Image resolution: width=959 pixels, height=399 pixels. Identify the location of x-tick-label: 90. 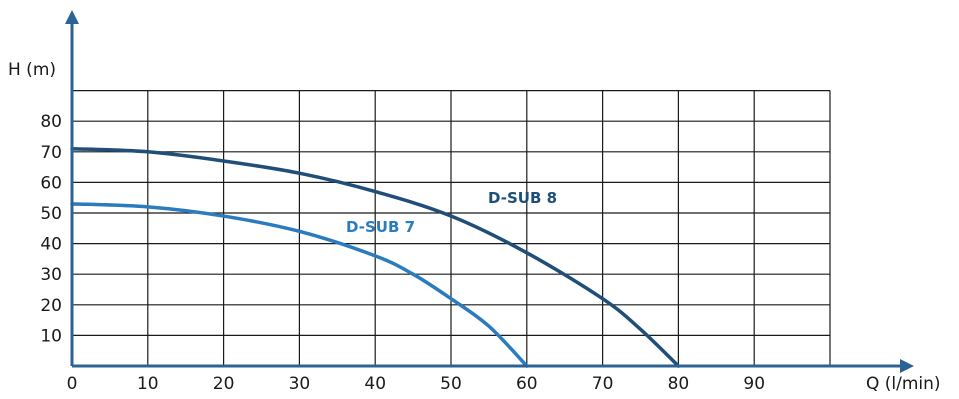
(754, 384).